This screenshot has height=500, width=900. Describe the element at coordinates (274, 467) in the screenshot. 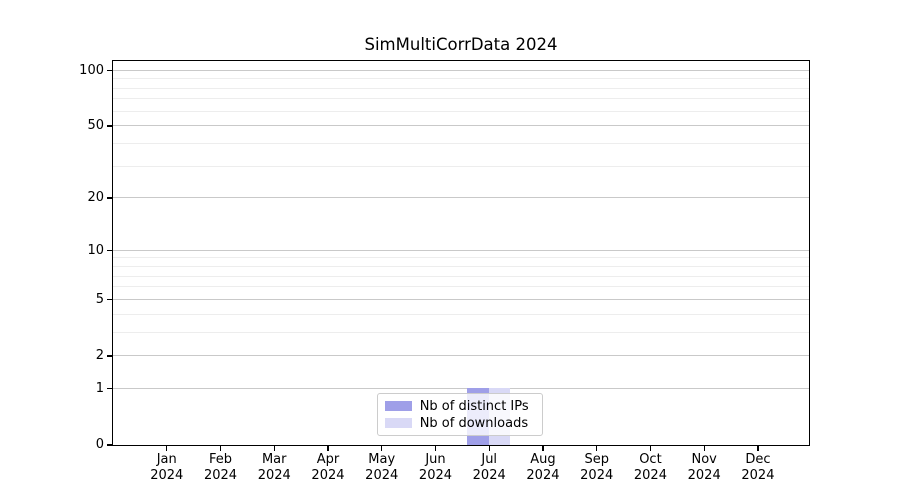

I see `x-tick-label: Mar 2024` at that location.